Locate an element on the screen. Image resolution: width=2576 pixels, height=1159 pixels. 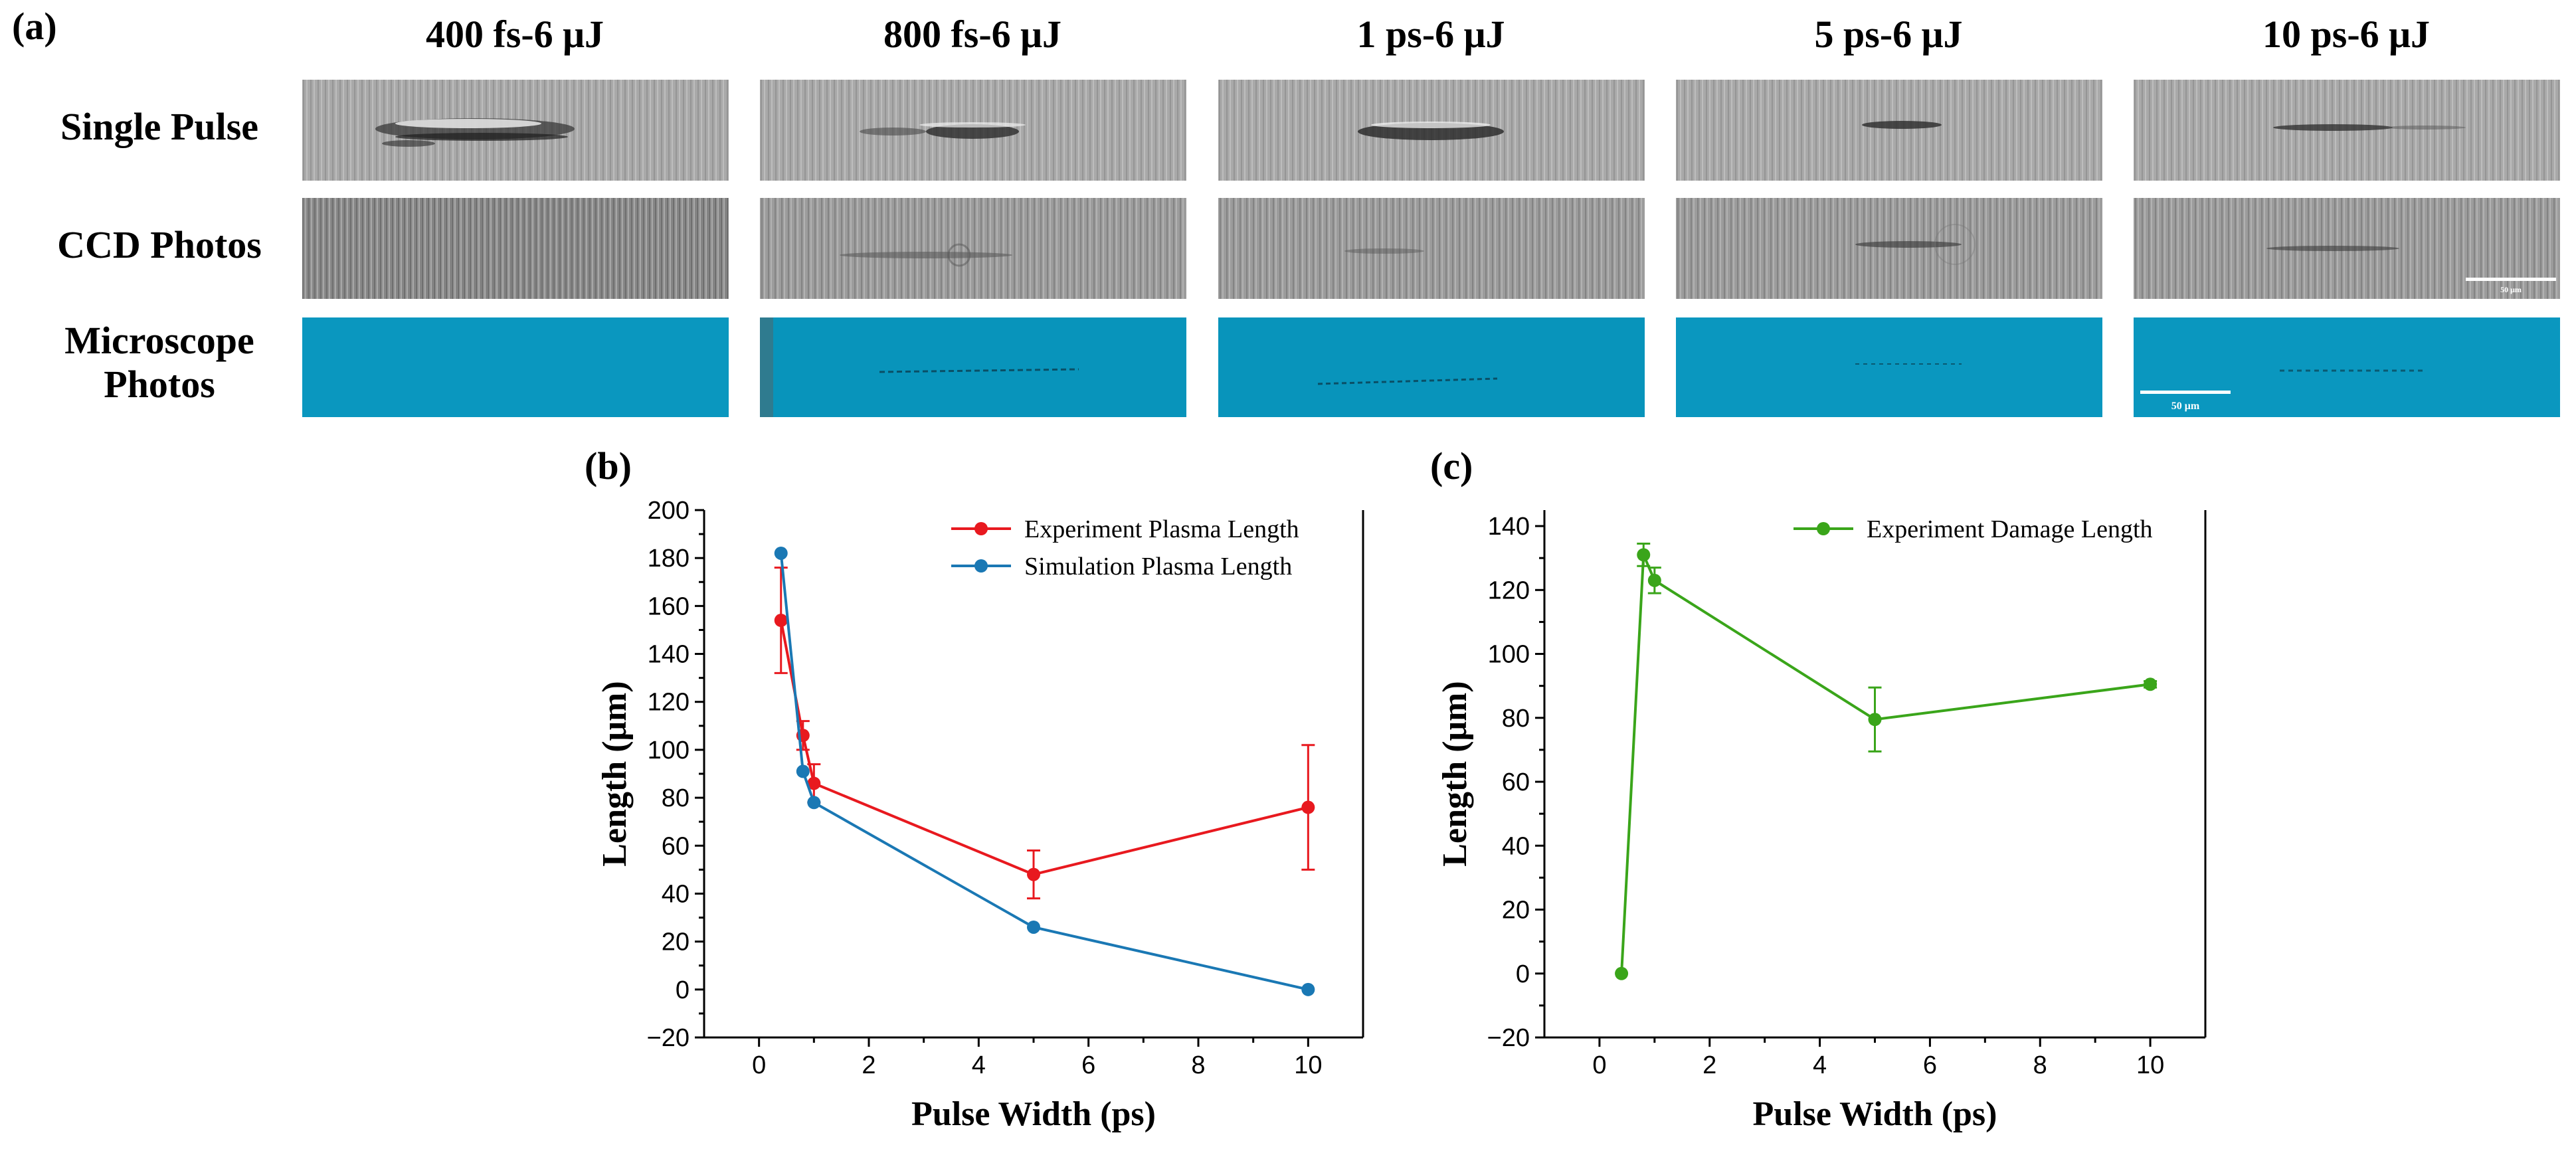
single-pulse-photo-1ps is located at coordinates (1431, 130).